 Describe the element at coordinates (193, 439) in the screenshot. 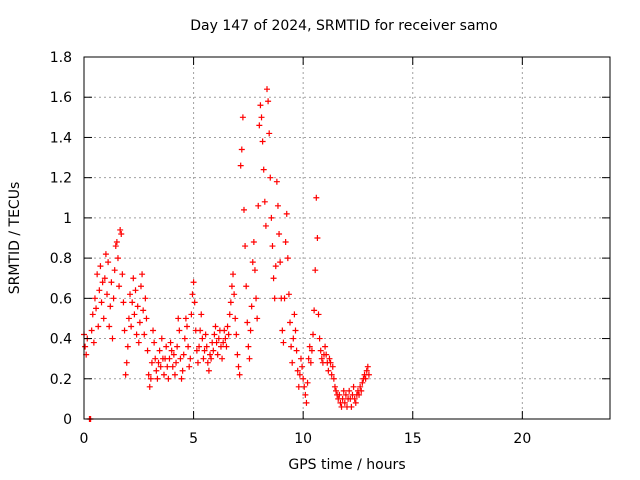

I see `x-tick-label: 5` at that location.